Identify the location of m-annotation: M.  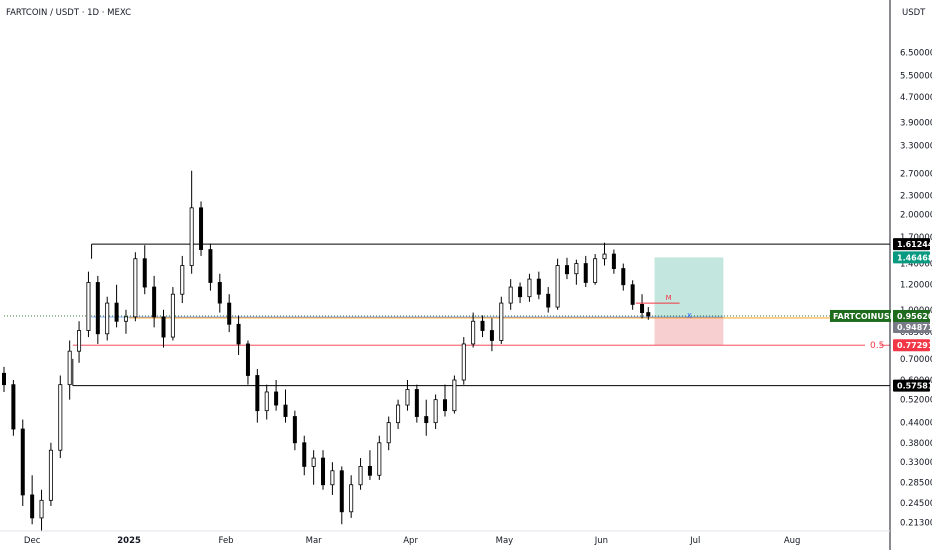
(669, 298).